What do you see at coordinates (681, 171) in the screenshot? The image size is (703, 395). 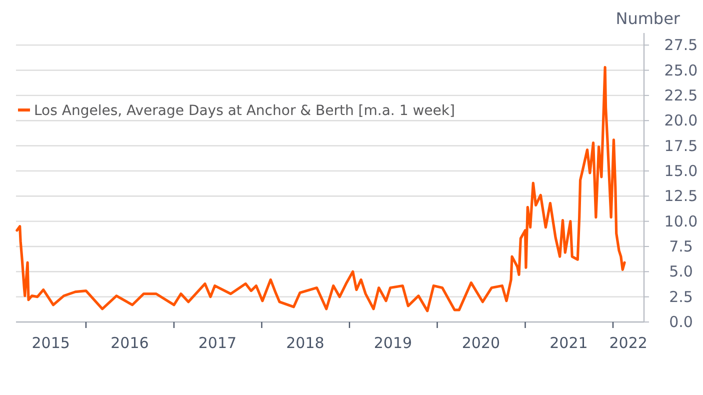 I see `y-tick-label: 15.0` at bounding box center [681, 171].